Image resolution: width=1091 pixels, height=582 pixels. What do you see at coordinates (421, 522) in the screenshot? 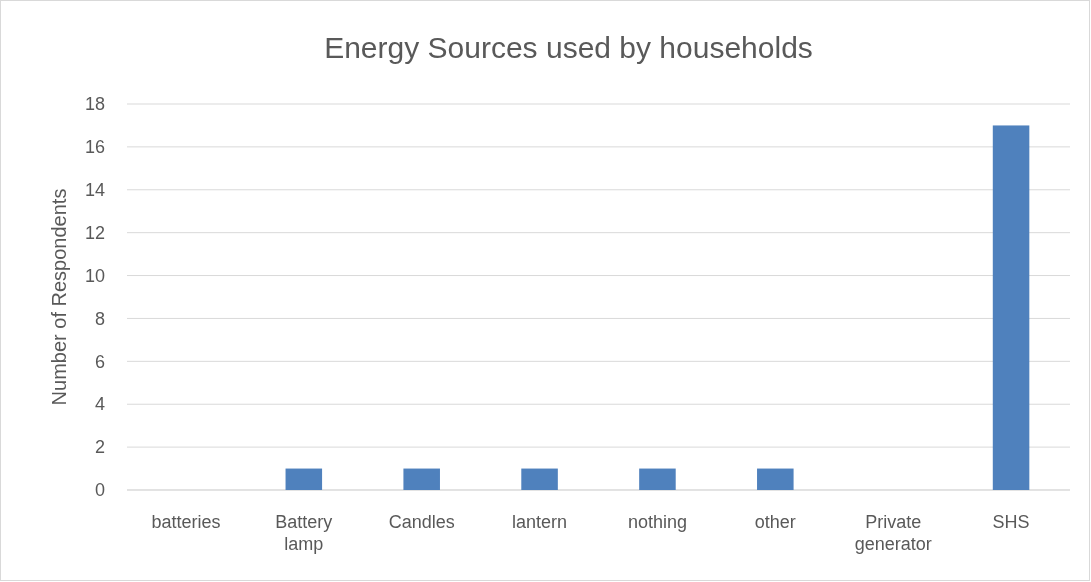
I see `x-tick-label: Candles` at bounding box center [421, 522].